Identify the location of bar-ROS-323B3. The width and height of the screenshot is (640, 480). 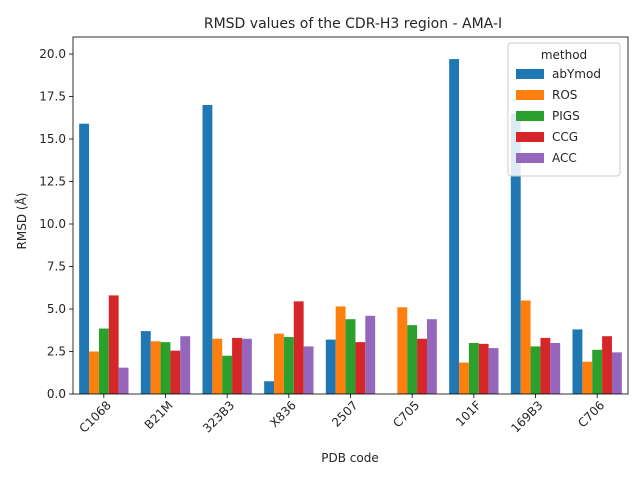
(217, 366).